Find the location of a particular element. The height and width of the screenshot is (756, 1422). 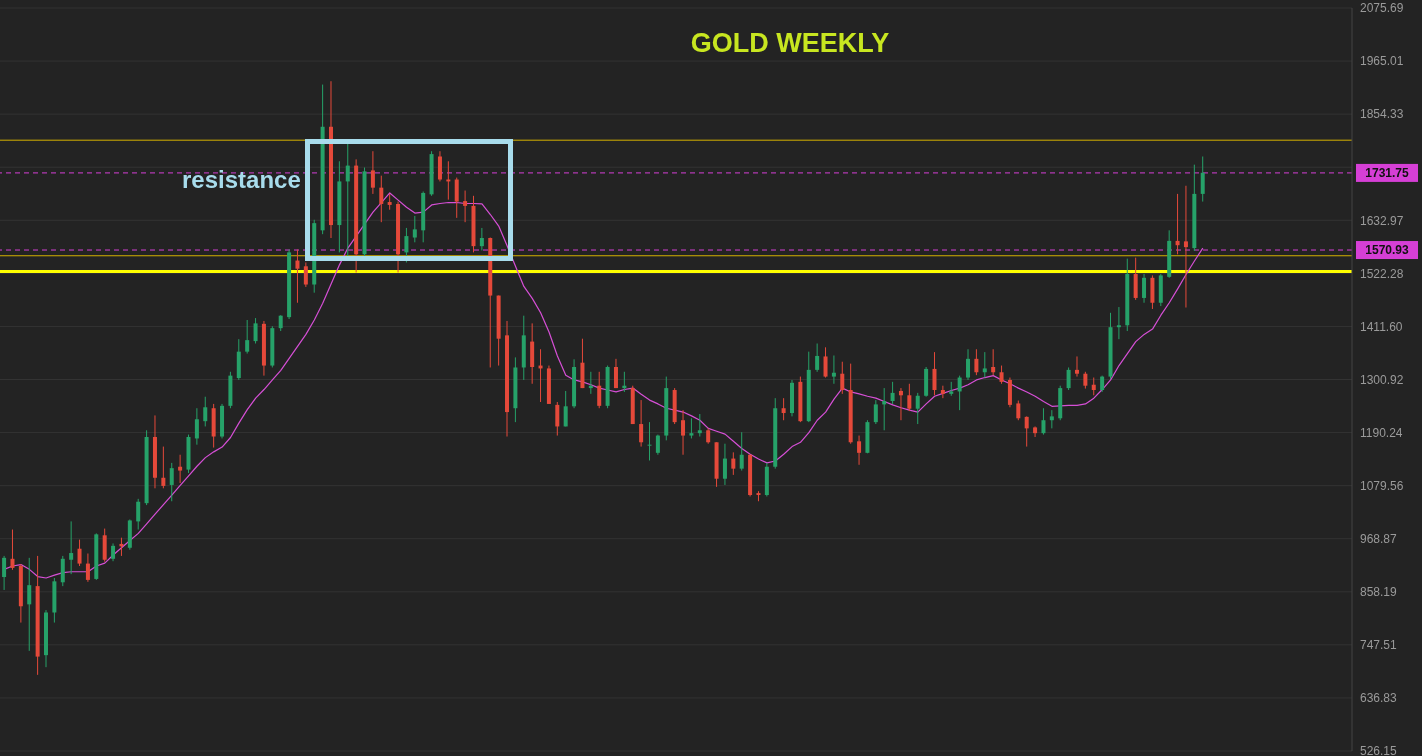

y-tick-label: 1411.60 is located at coordinates (1381, 326).